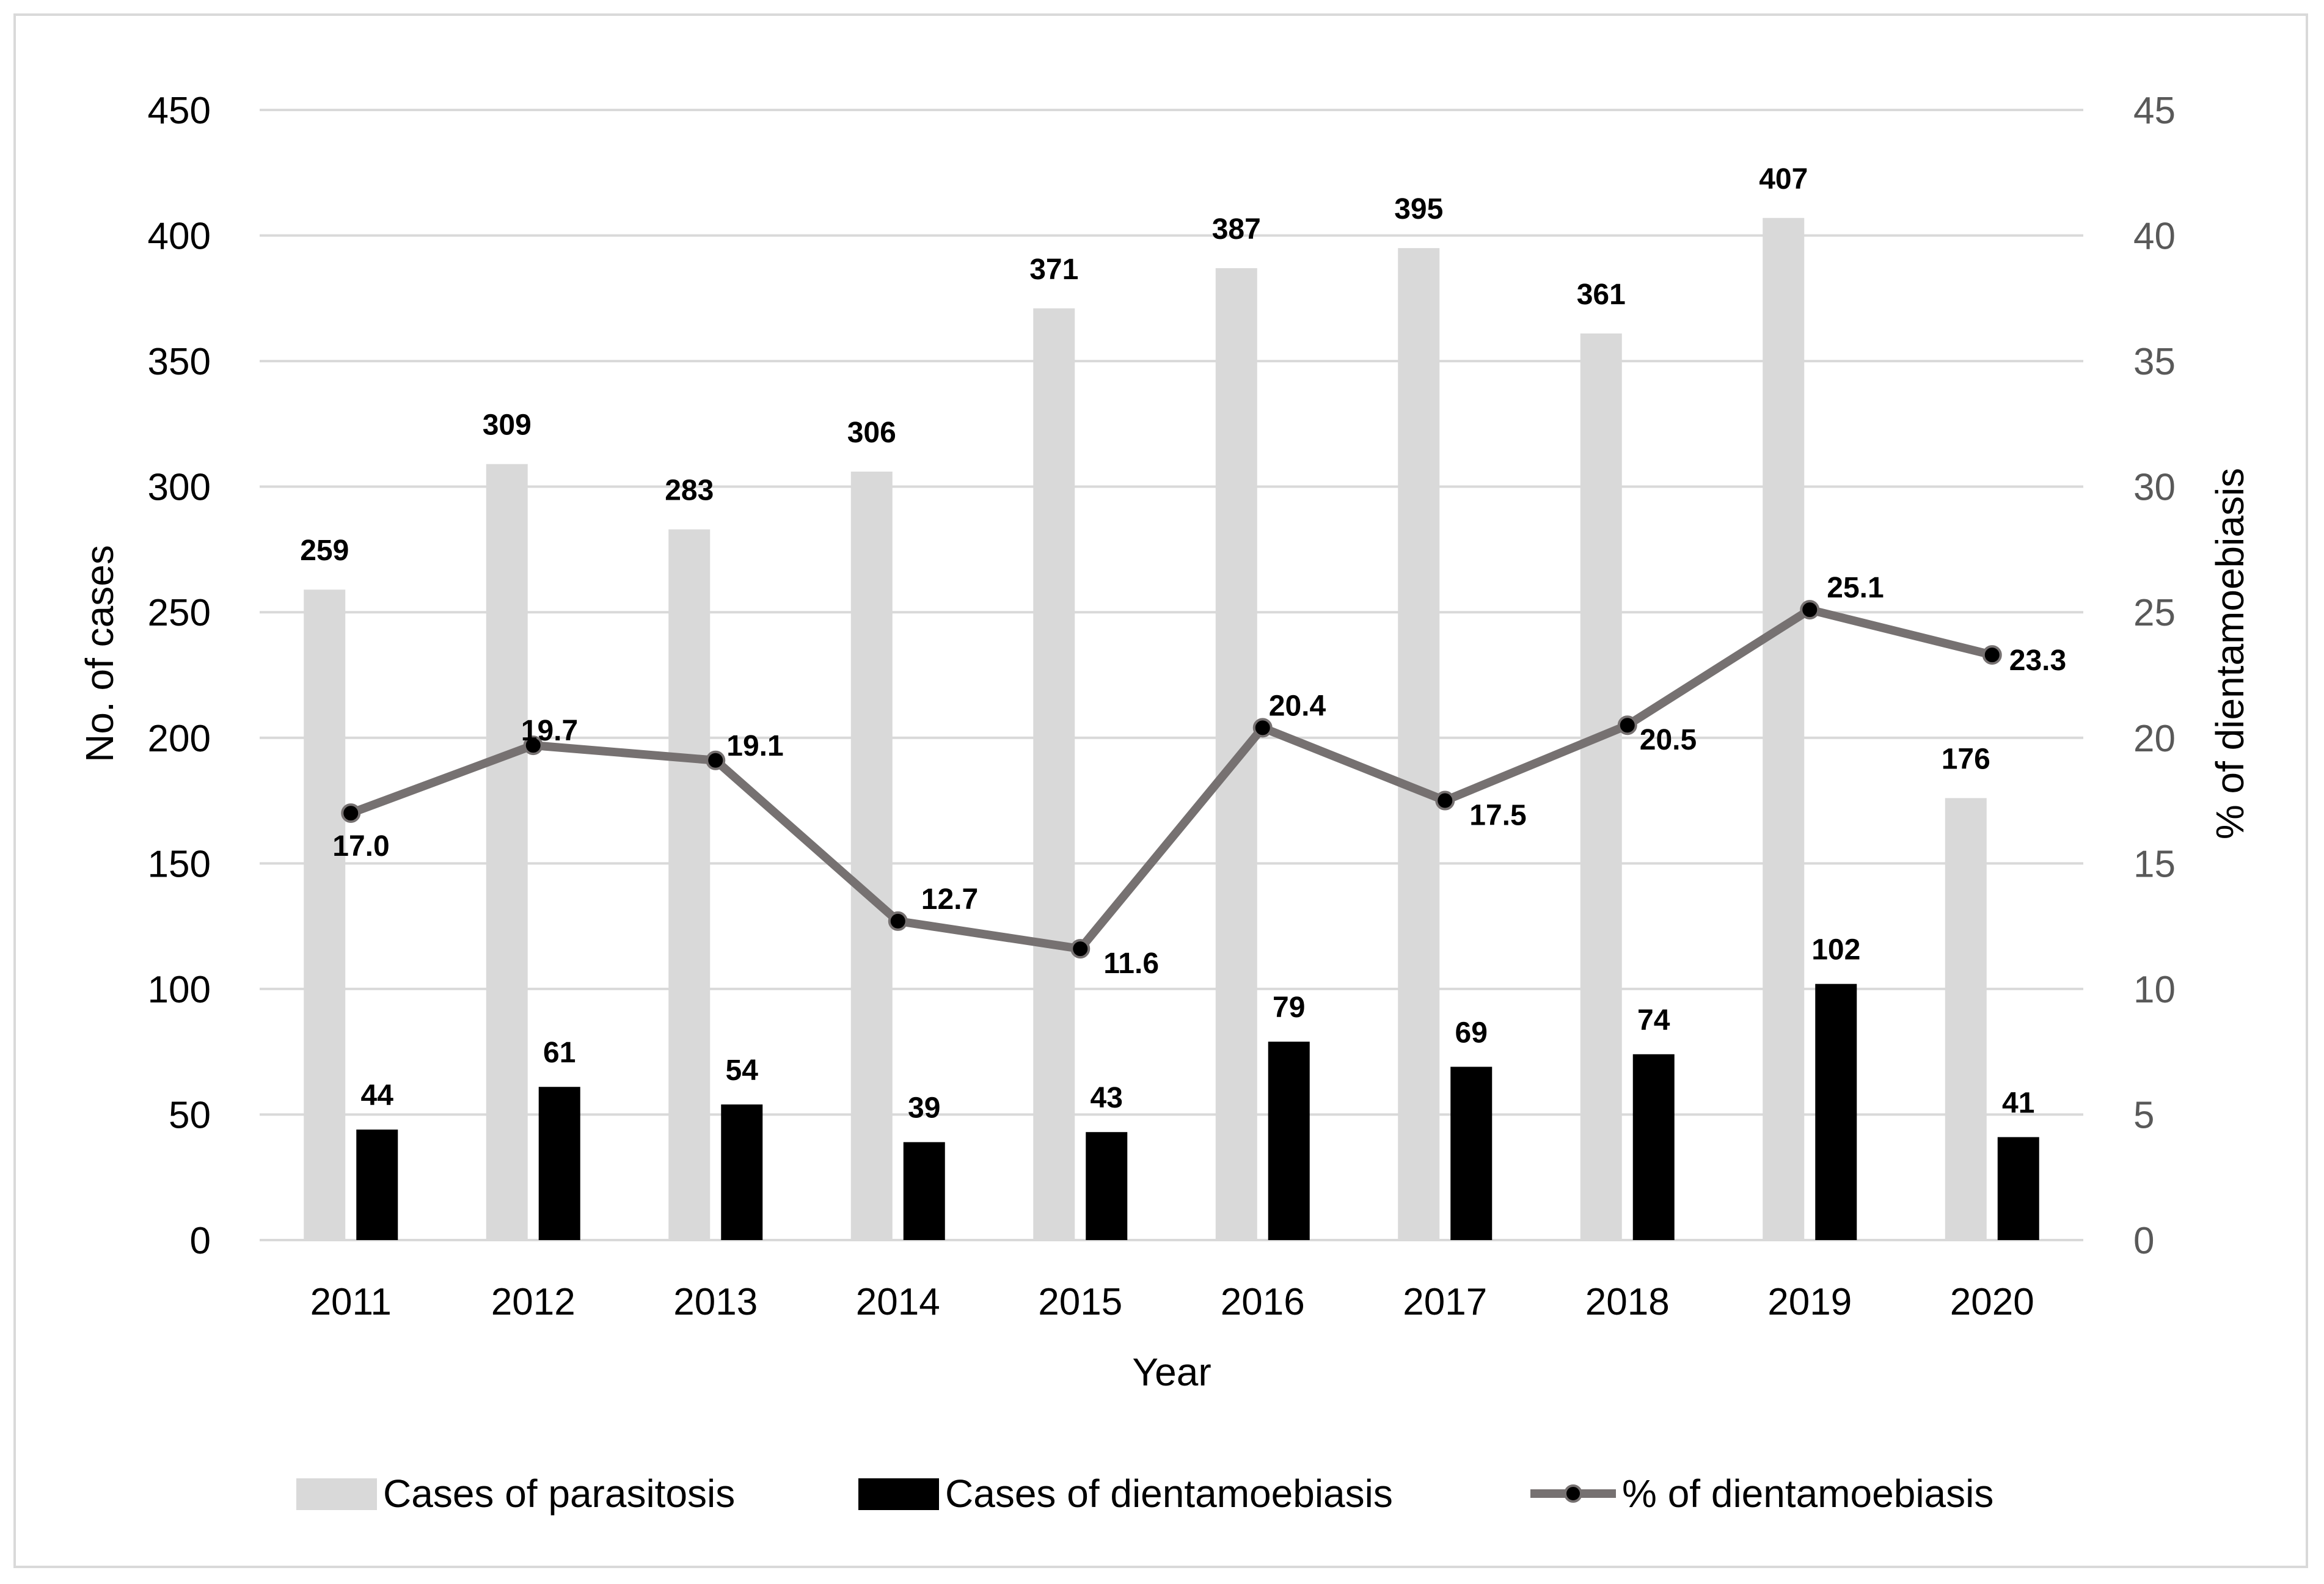  What do you see at coordinates (1807, 1494) in the screenshot?
I see `legend-label-percent: % of dientamoebiasis` at bounding box center [1807, 1494].